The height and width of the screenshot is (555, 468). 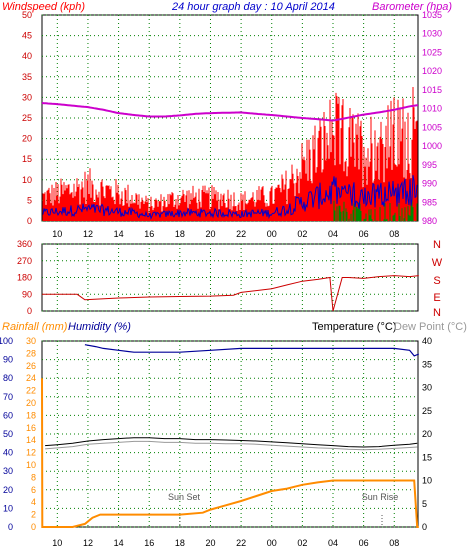 I want to click on compass-label: W, so click(x=437, y=263).